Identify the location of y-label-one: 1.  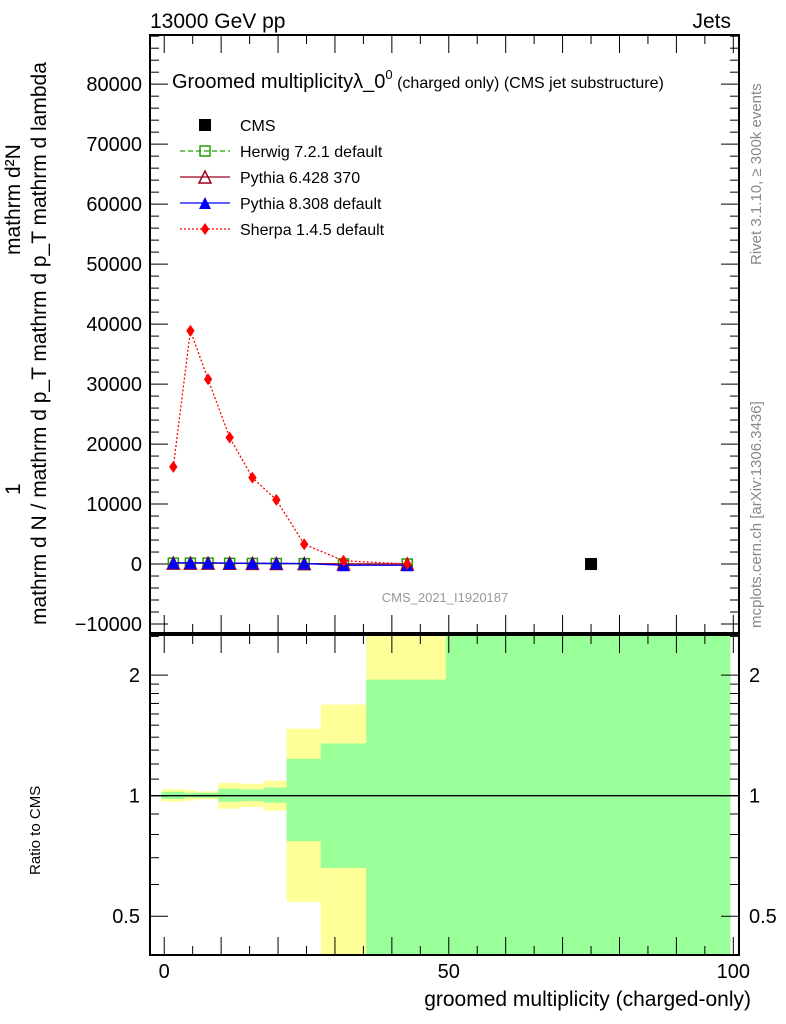
(13, 489).